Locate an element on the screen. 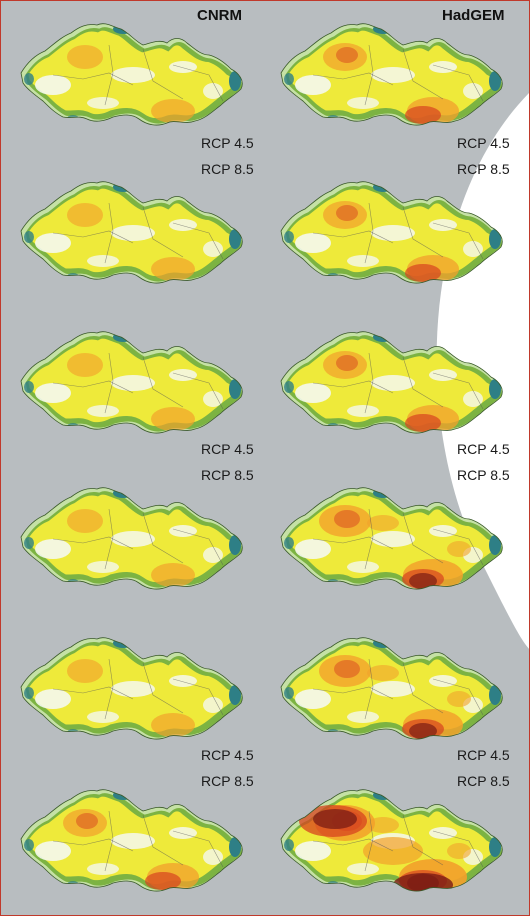 Image resolution: width=530 pixels, height=916 pixels. label-rcp45-hadgem-3: RCP 4.5 is located at coordinates (483, 755).